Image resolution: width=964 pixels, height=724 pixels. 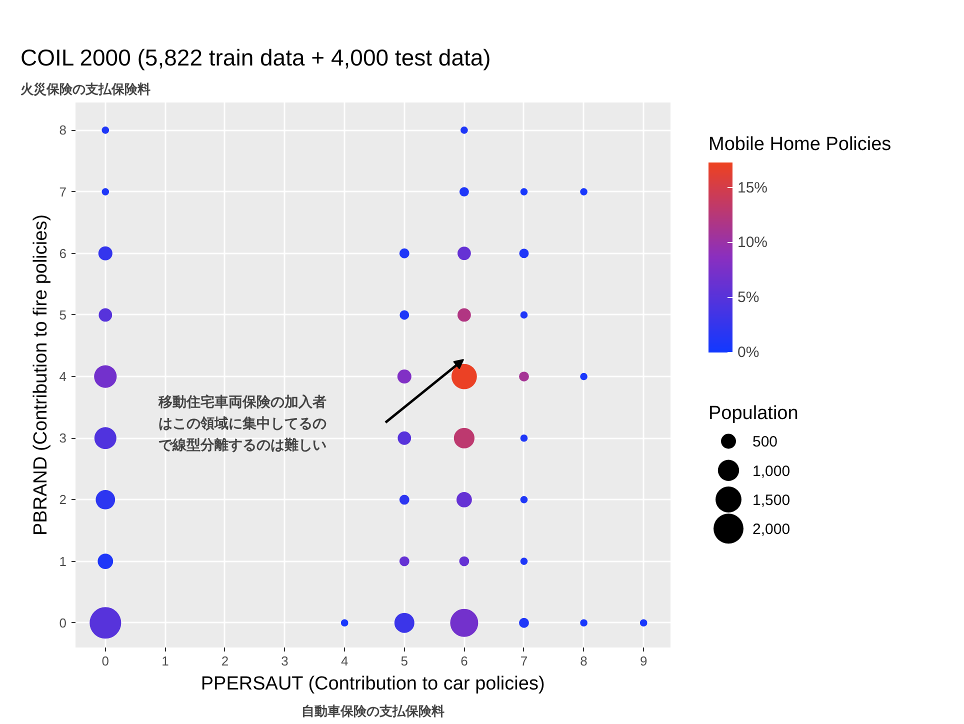 I want to click on y-tick-label: 1, so click(x=63, y=561).